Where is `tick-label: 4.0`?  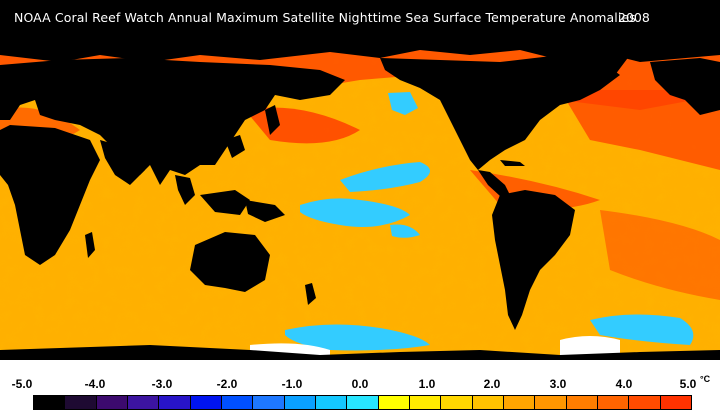
tick-label: 4.0 is located at coordinates (624, 384).